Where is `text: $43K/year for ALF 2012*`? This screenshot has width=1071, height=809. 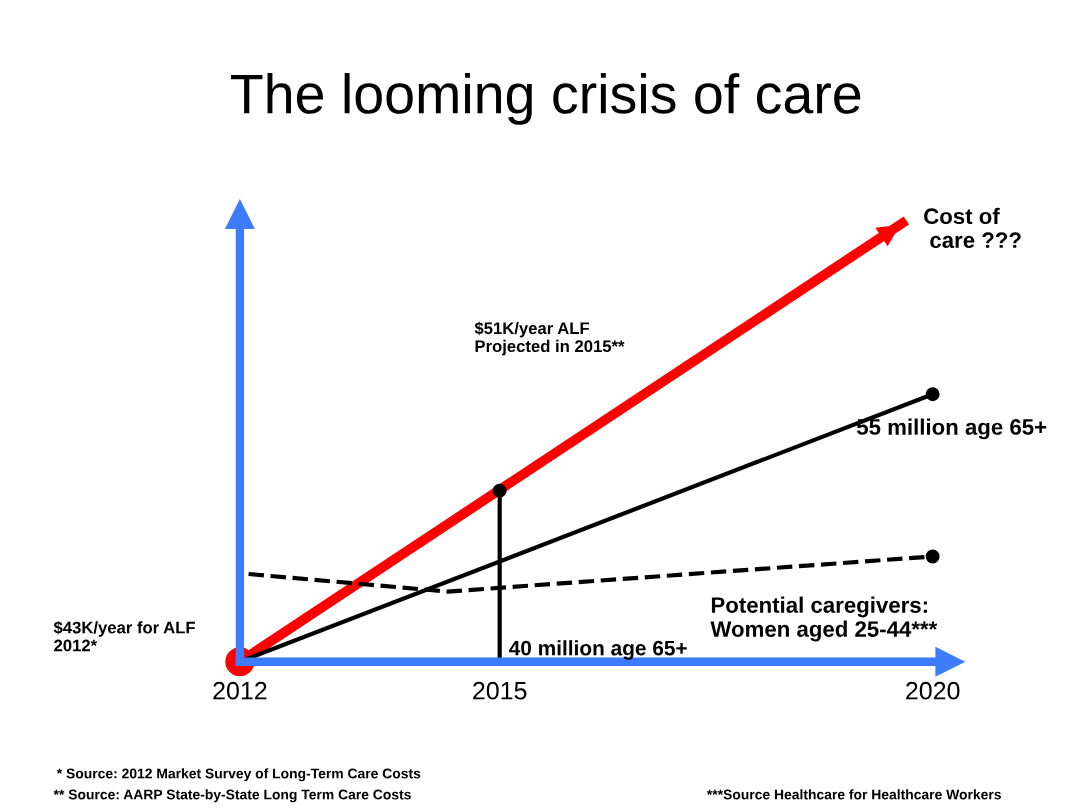
text: $43K/year for ALF 2012* is located at coordinates (124, 636).